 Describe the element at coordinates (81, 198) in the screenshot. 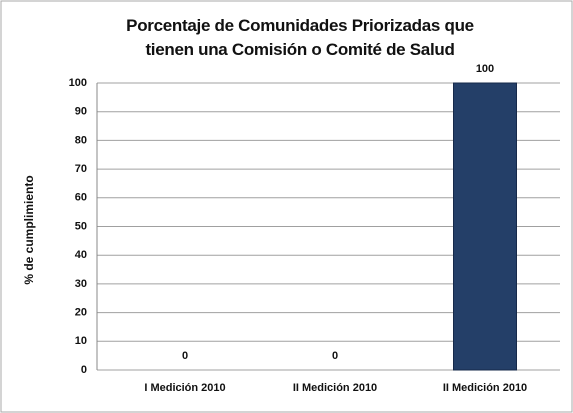

I see `y-tick-label: 60` at that location.